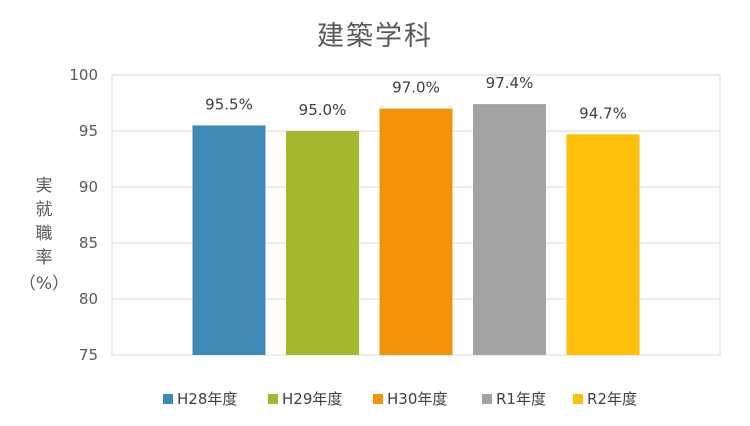 Image resolution: width=750 pixels, height=426 pixels. What do you see at coordinates (416, 88) in the screenshot?
I see `data-label: 97.0%` at bounding box center [416, 88].